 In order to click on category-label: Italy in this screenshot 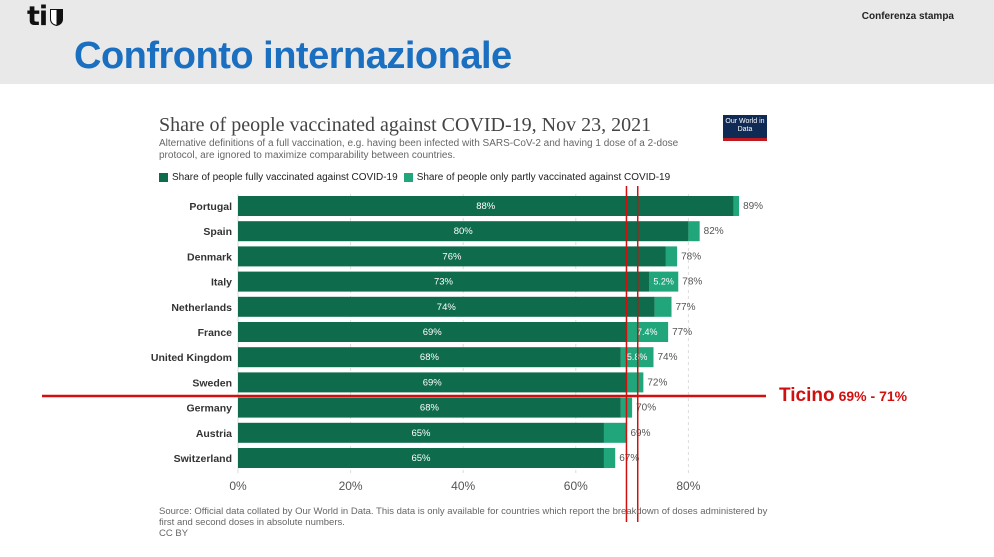, I will do `click(221, 283)`.